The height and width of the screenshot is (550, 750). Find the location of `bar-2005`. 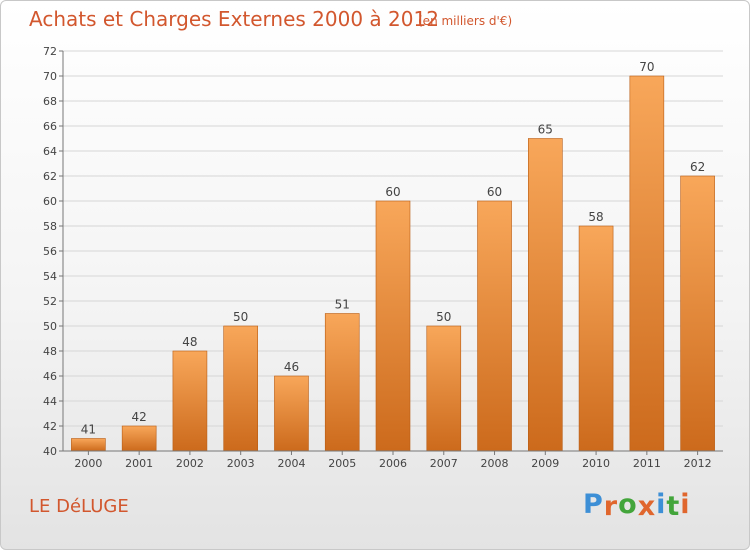

bar-2005 is located at coordinates (342, 382).